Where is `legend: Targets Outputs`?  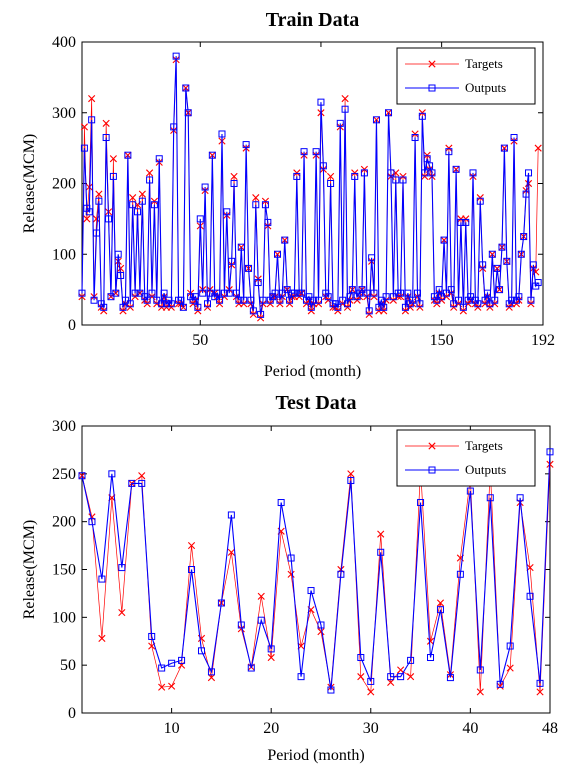
legend: Targets Outputs is located at coordinates (466, 458).